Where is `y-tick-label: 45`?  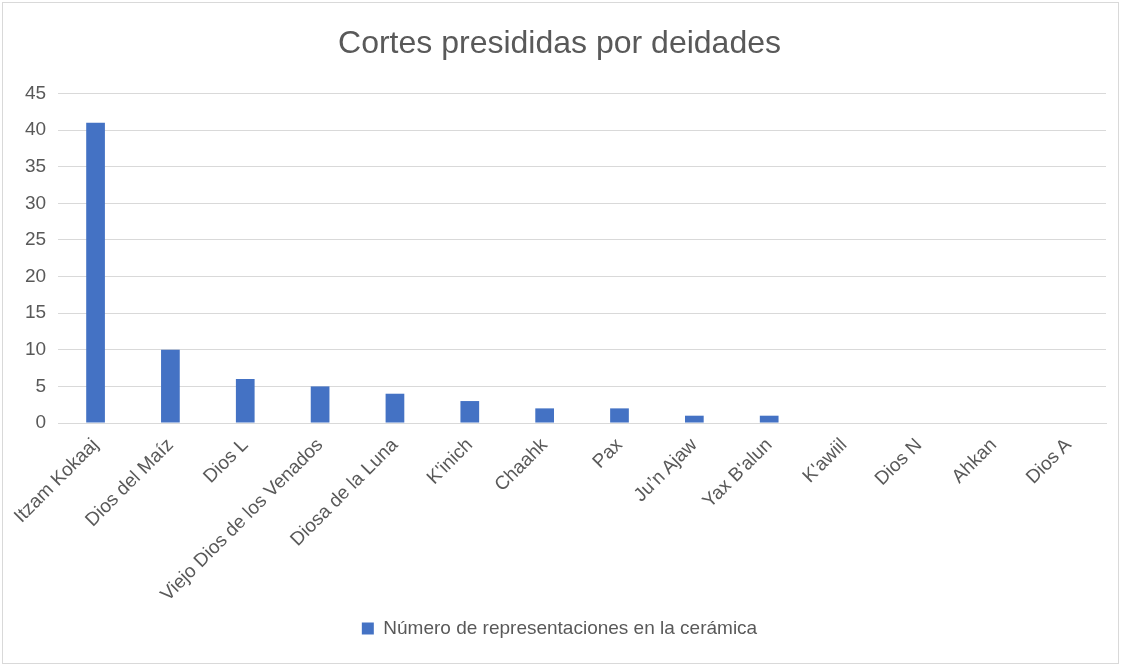 y-tick-label: 45 is located at coordinates (35, 92).